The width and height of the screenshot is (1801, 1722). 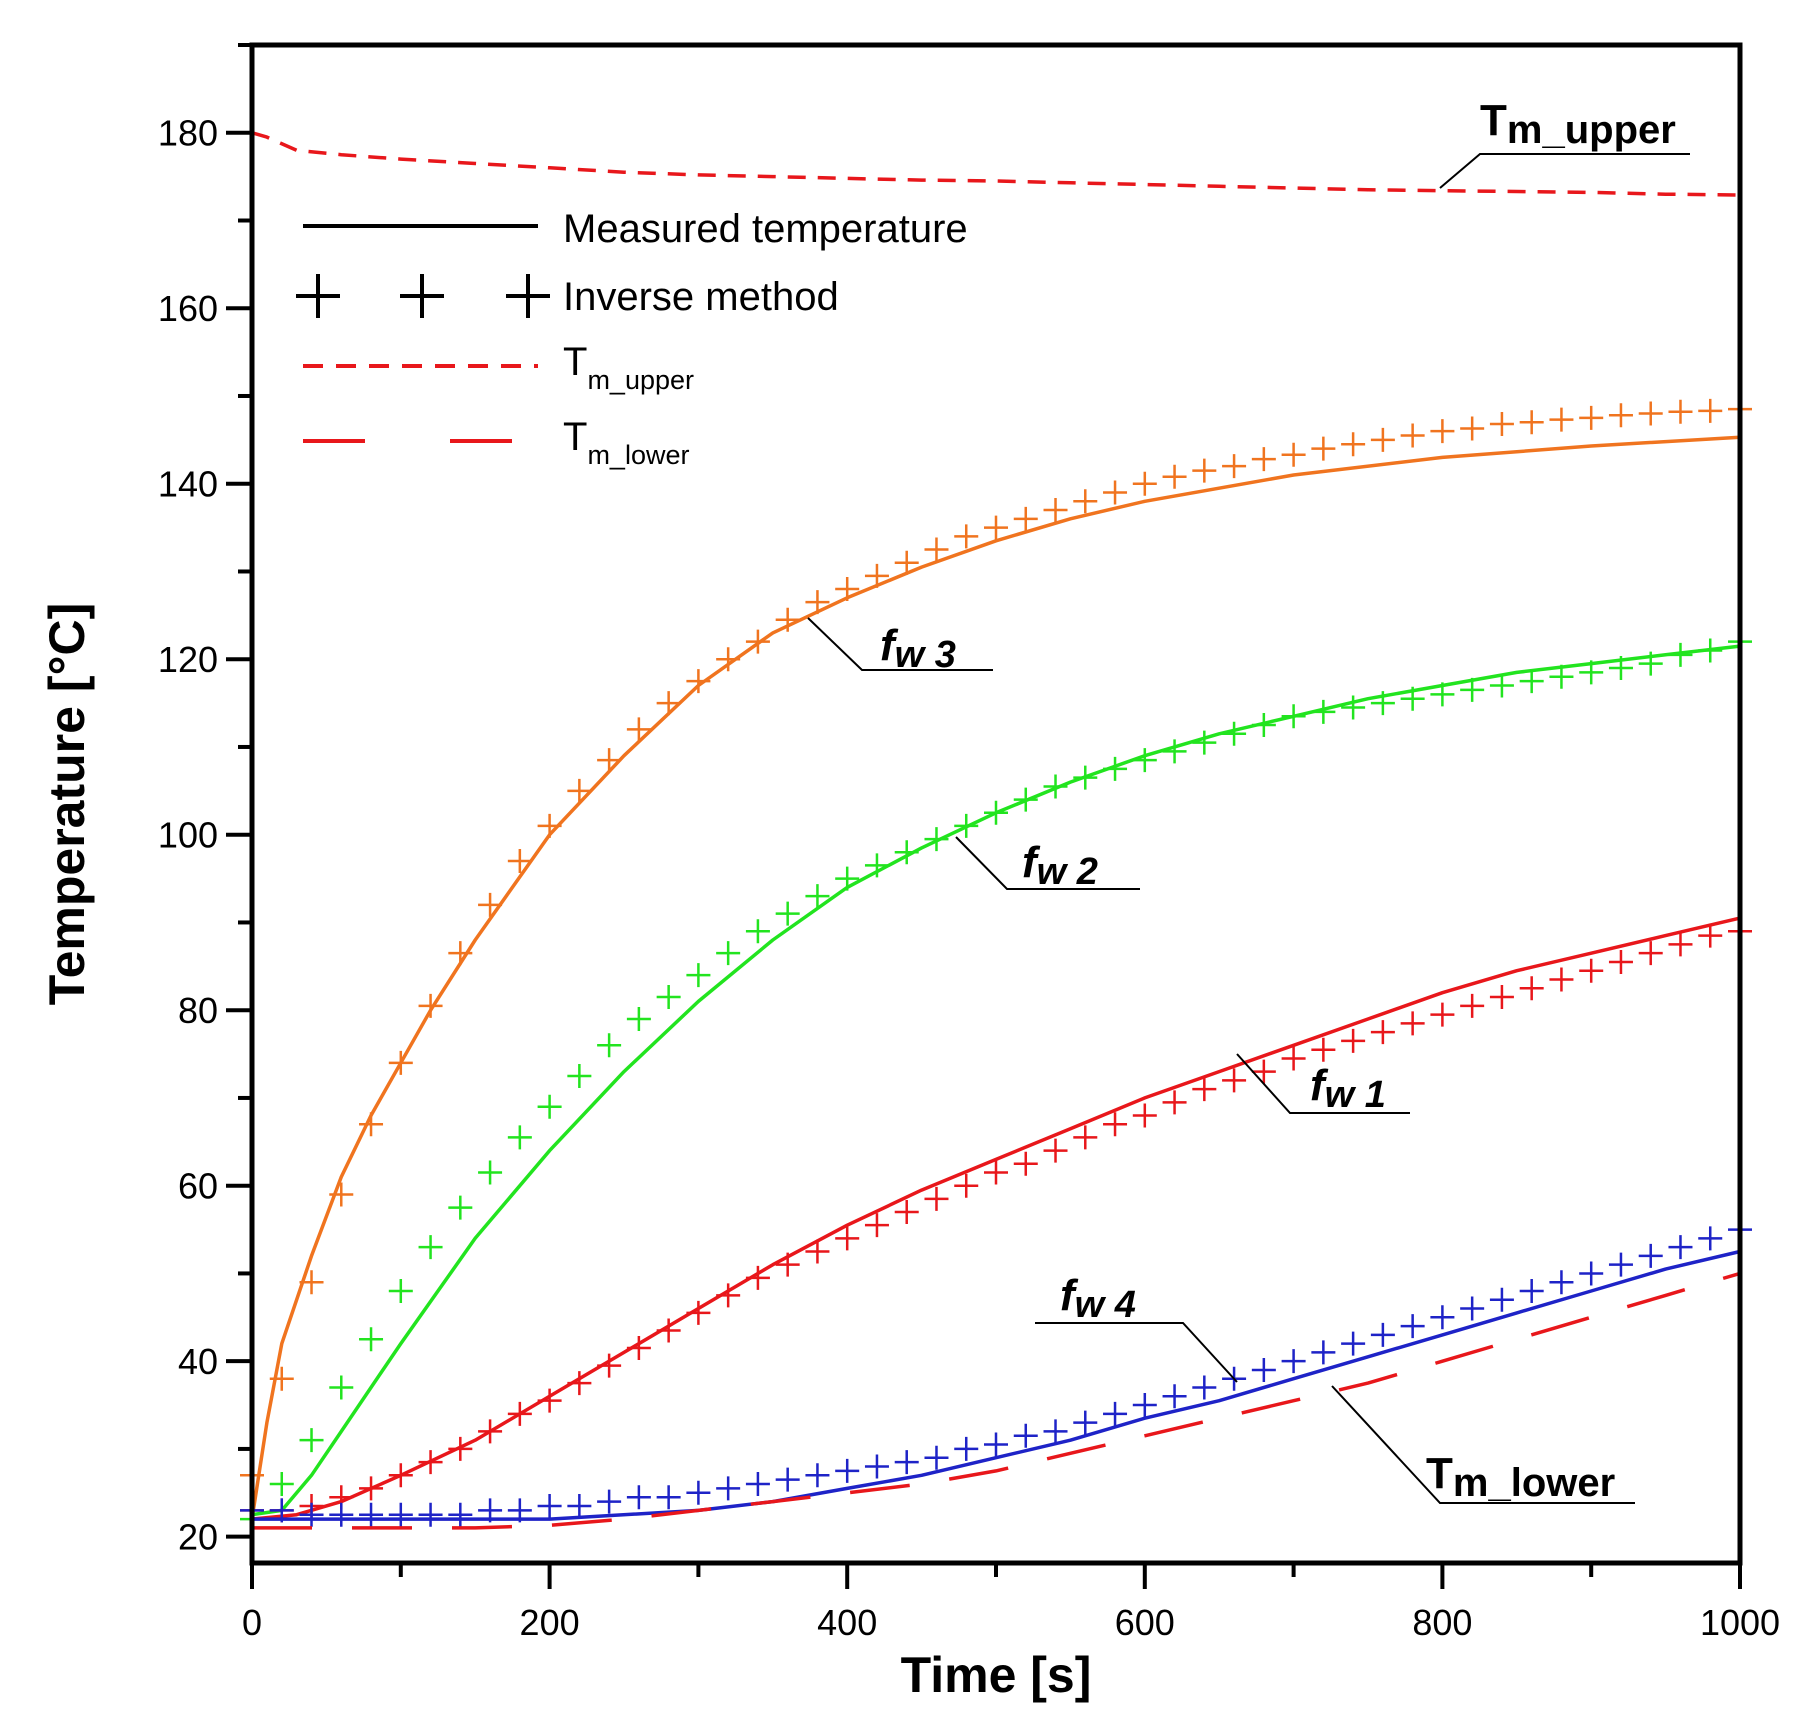 What do you see at coordinates (1520, 1477) in the screenshot?
I see `svg-text: Tm_lower` at bounding box center [1520, 1477].